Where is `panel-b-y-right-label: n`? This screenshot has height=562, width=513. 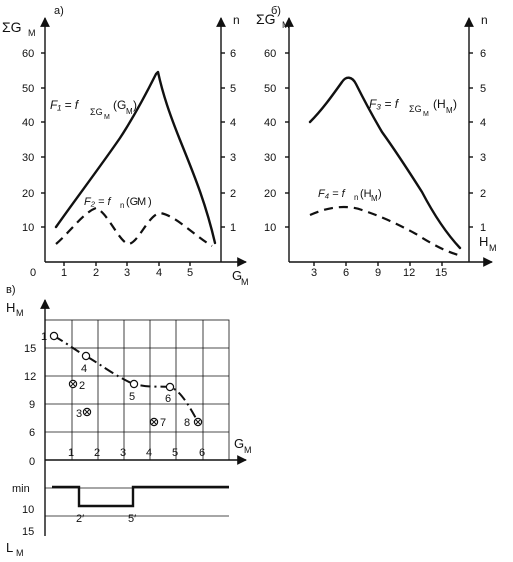
panel-b-y-right-label: n is located at coordinates (484, 20).